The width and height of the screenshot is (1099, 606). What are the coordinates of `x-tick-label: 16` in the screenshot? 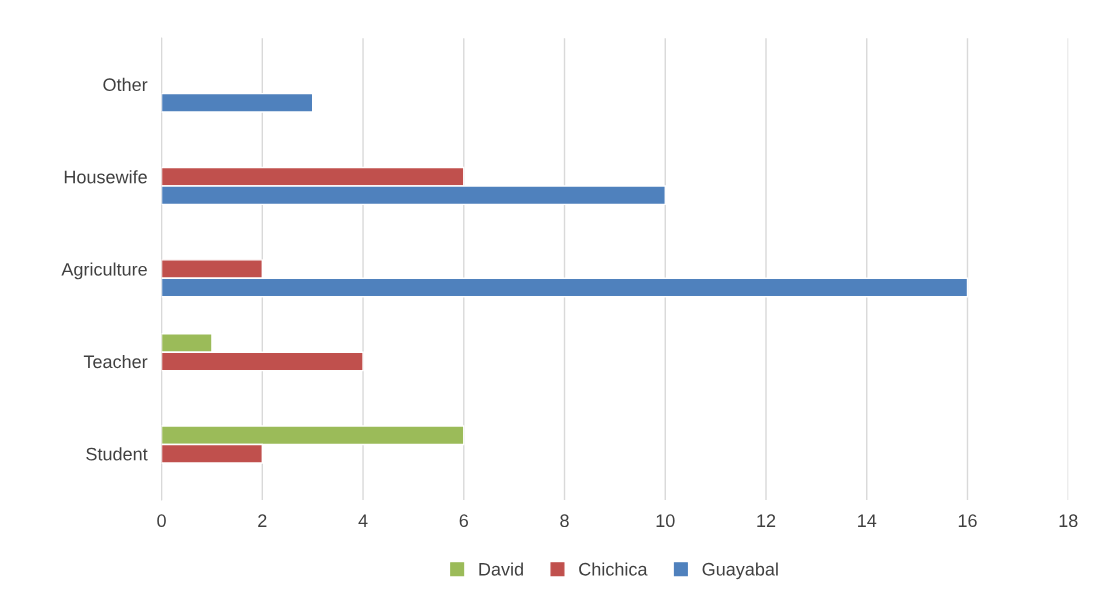 It's located at (967, 521).